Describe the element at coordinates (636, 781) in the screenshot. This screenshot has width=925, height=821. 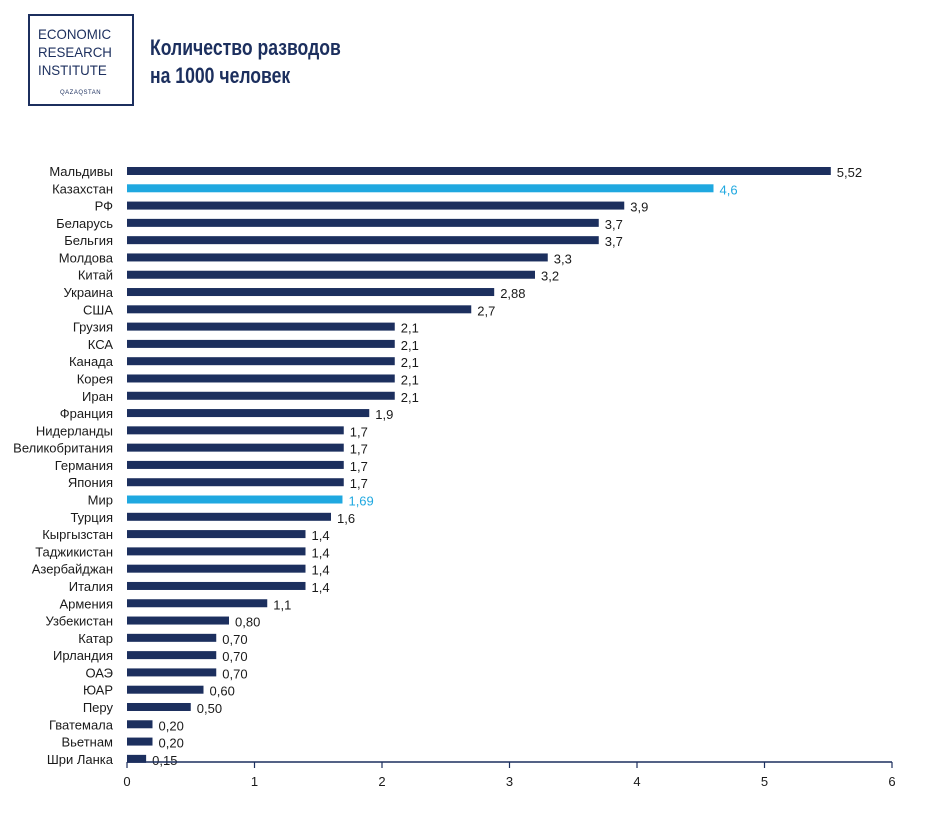
I see `x-tick-label: 4` at that location.